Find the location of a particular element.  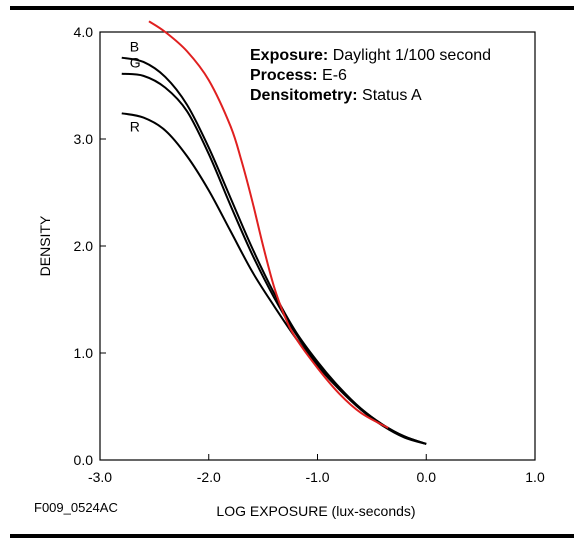

y-tick-label: 0.0 is located at coordinates (84, 460).